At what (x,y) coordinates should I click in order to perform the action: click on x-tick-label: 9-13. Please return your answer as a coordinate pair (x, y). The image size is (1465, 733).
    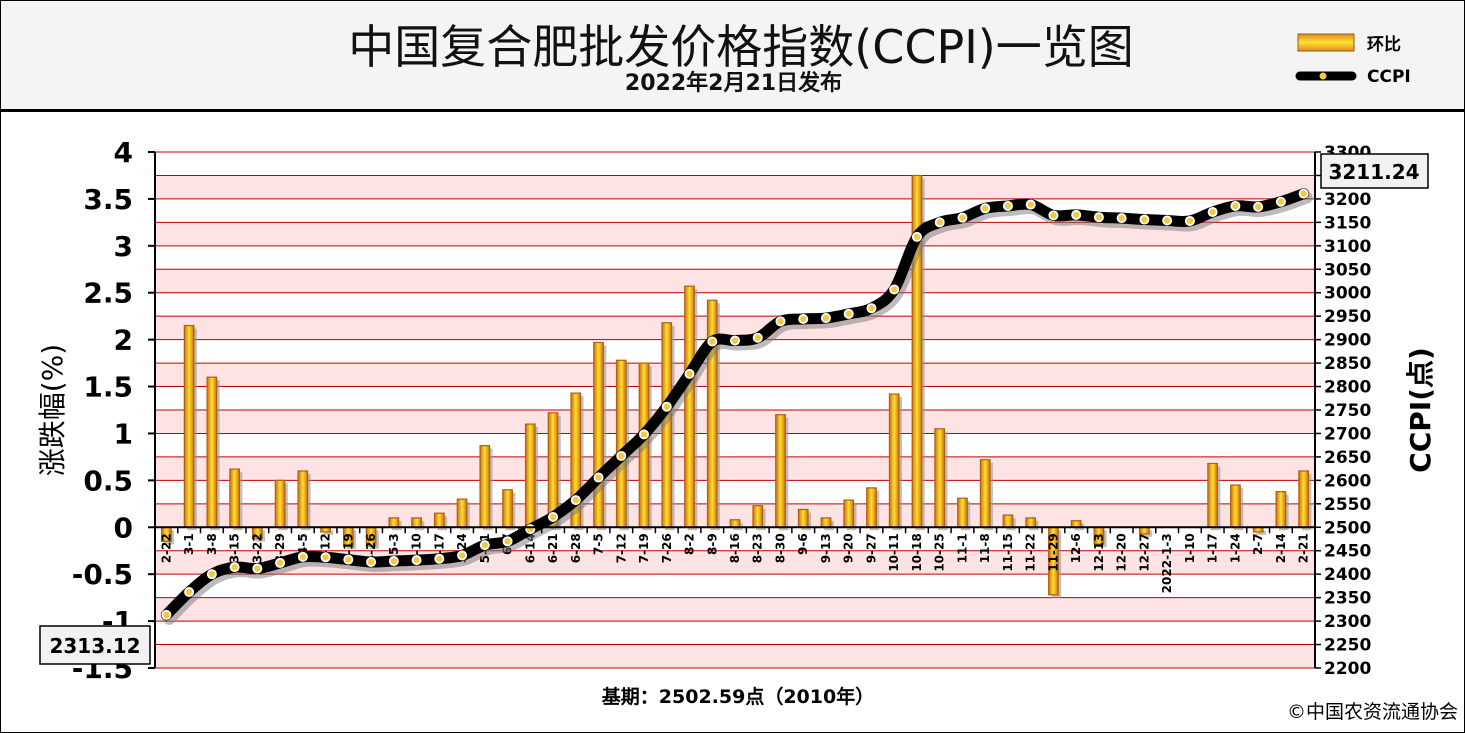
    Looking at the image, I should click on (826, 548).